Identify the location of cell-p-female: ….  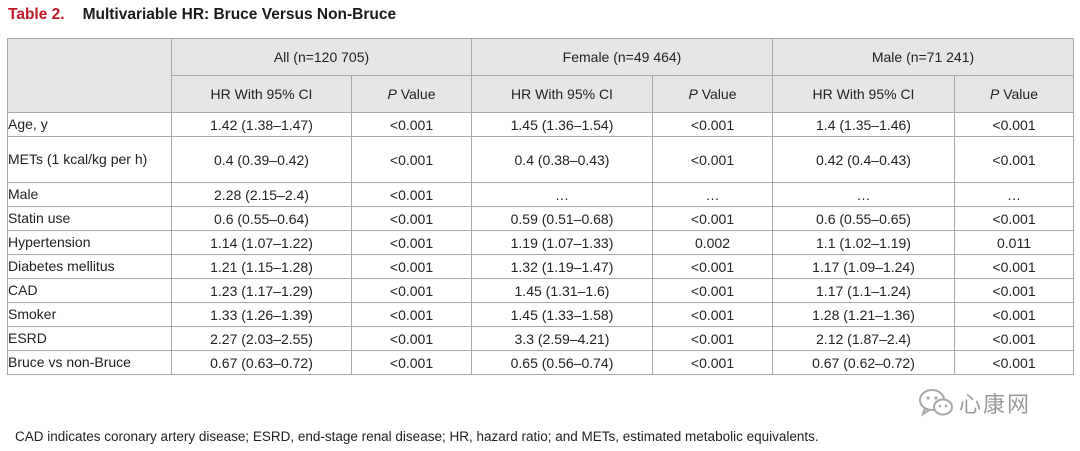
(712, 194).